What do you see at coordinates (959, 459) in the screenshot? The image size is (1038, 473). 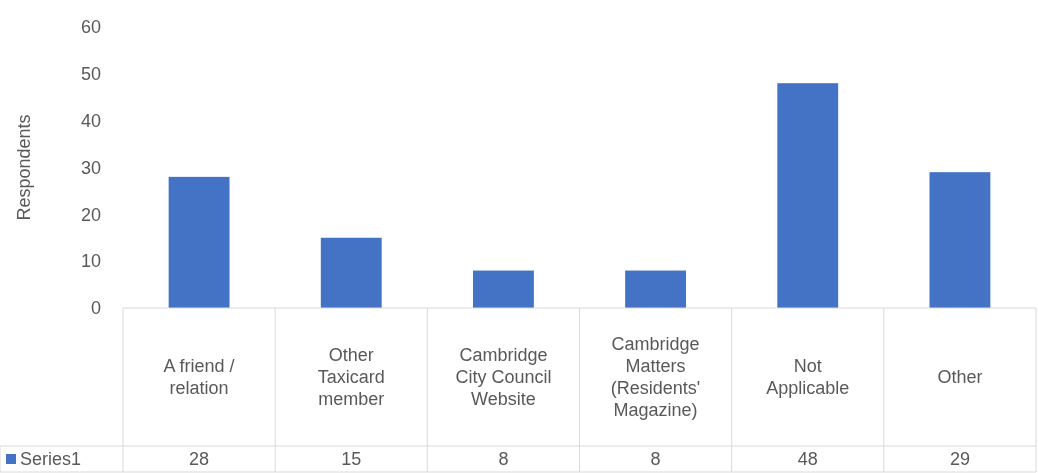 I see `data-label: 29` at bounding box center [959, 459].